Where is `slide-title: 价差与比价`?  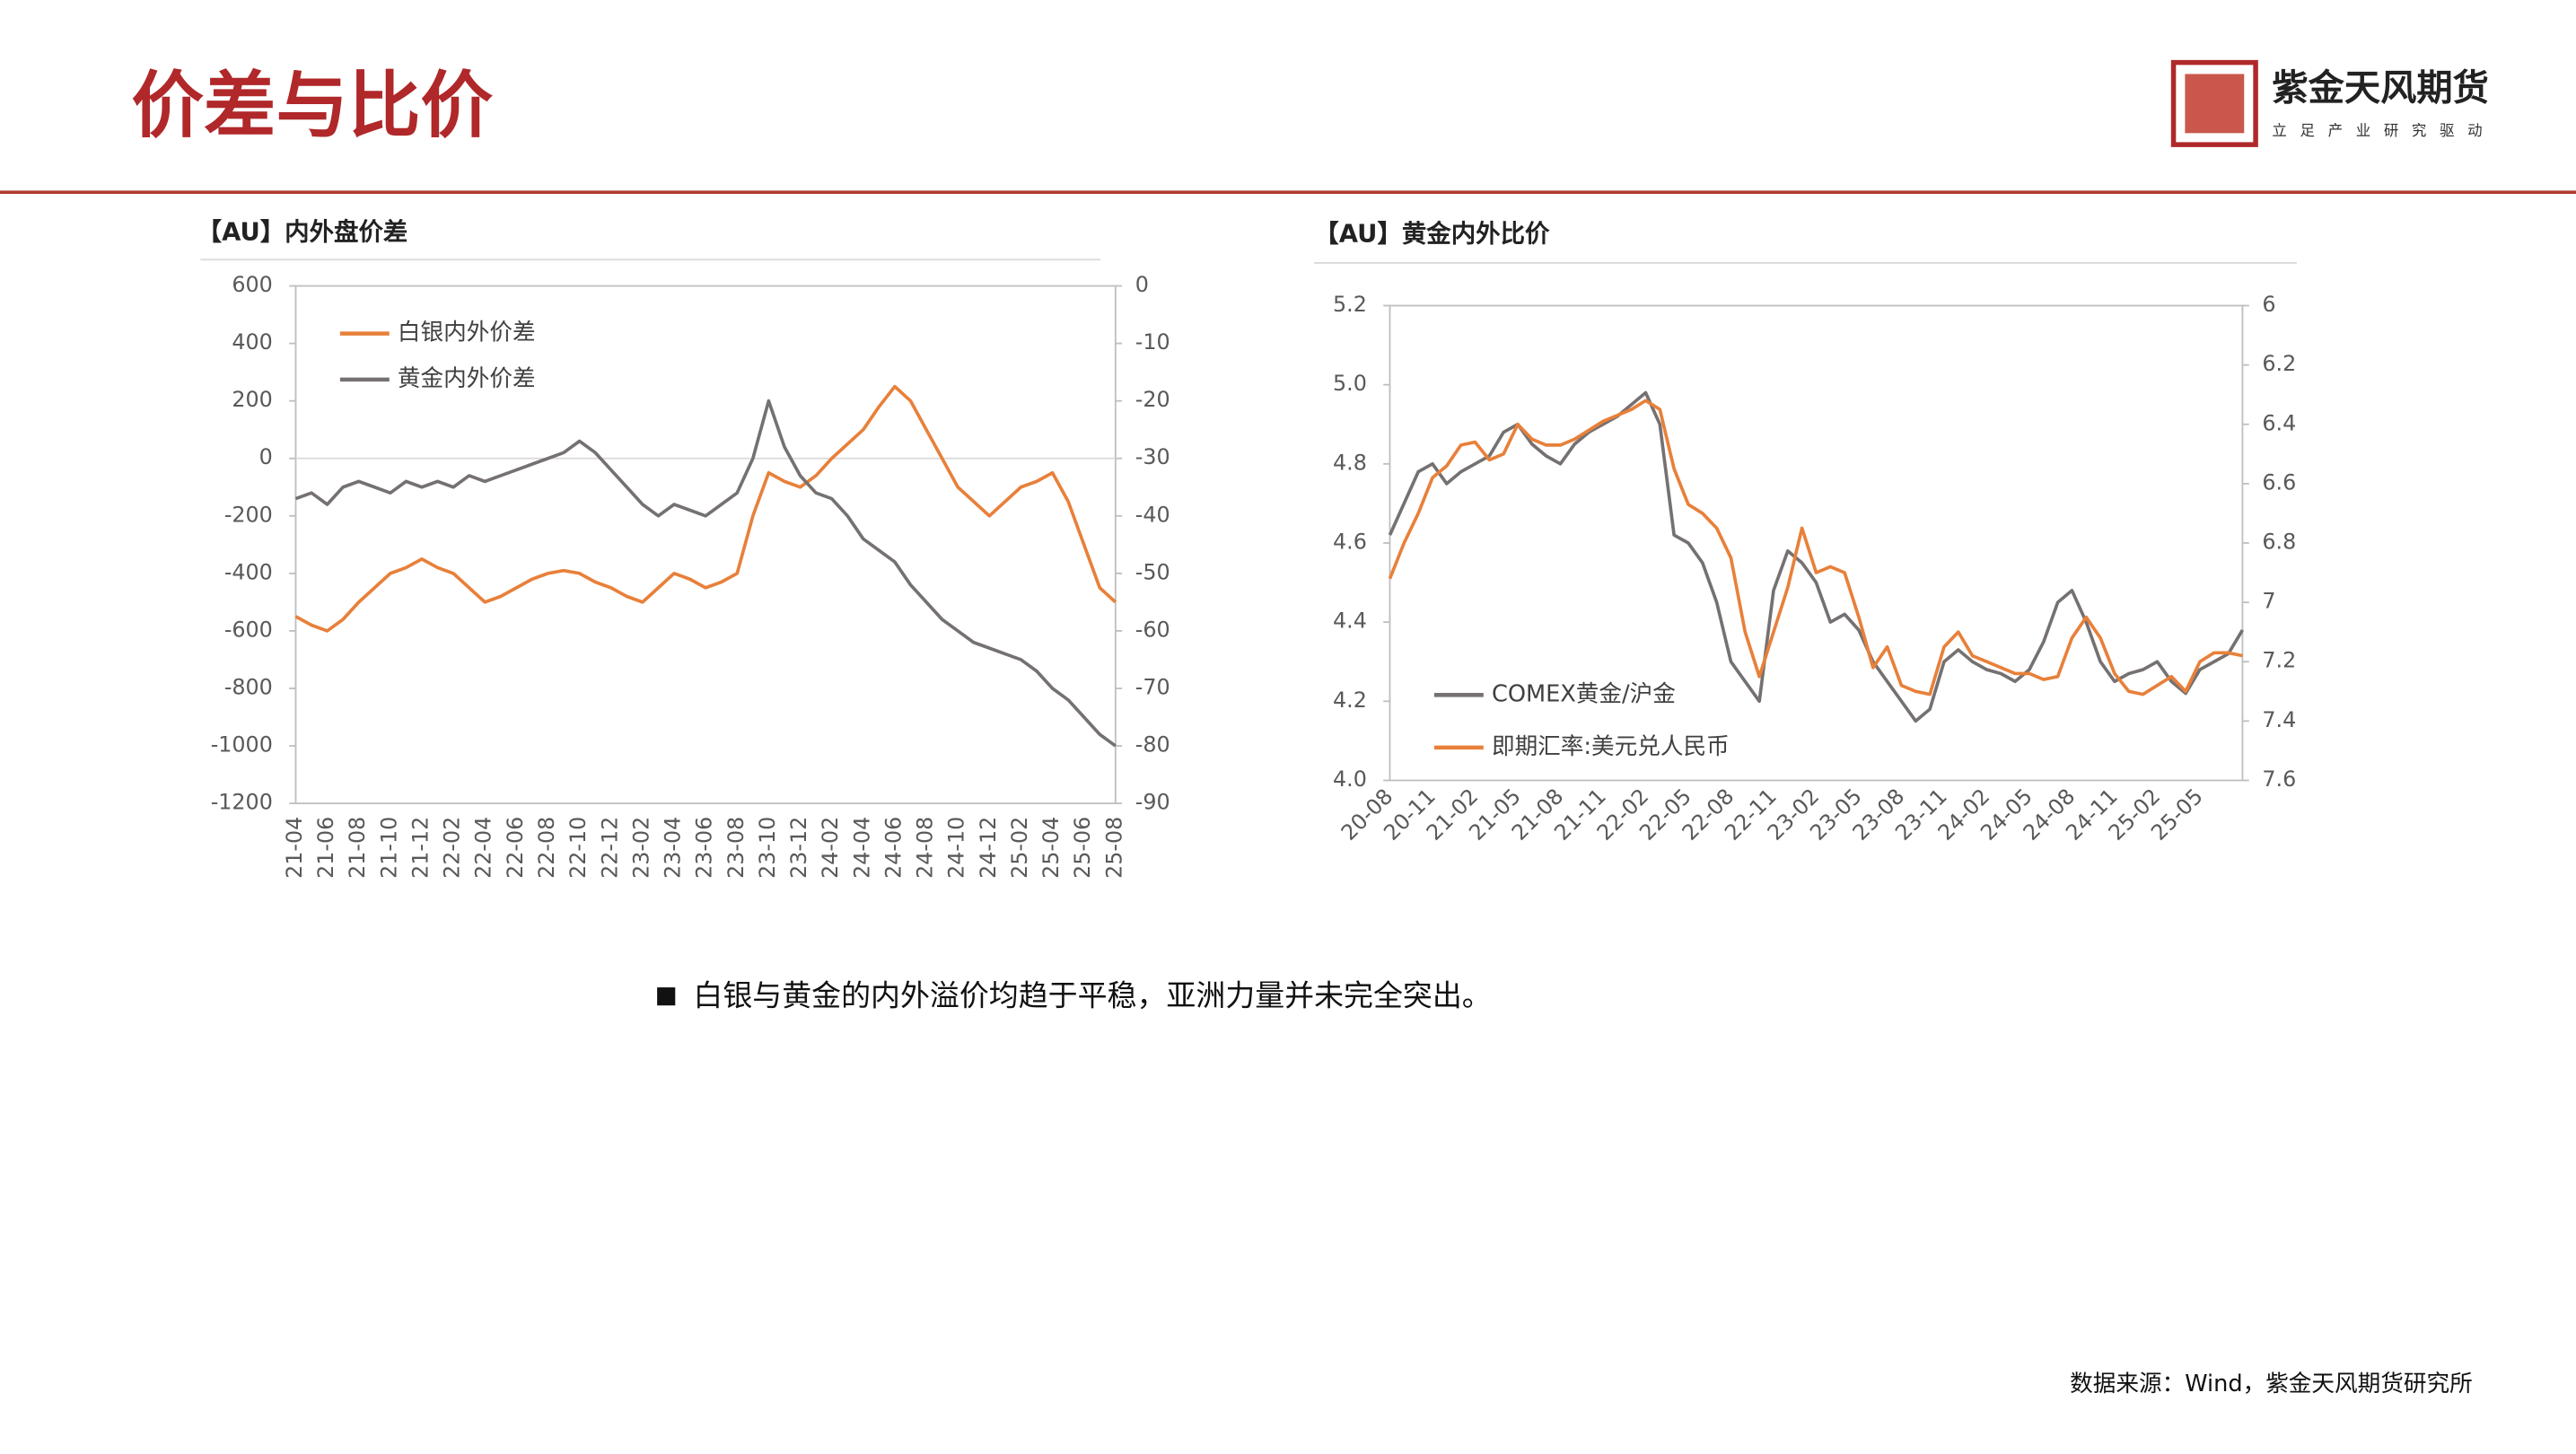
slide-title: 价差与比价 is located at coordinates (312, 104).